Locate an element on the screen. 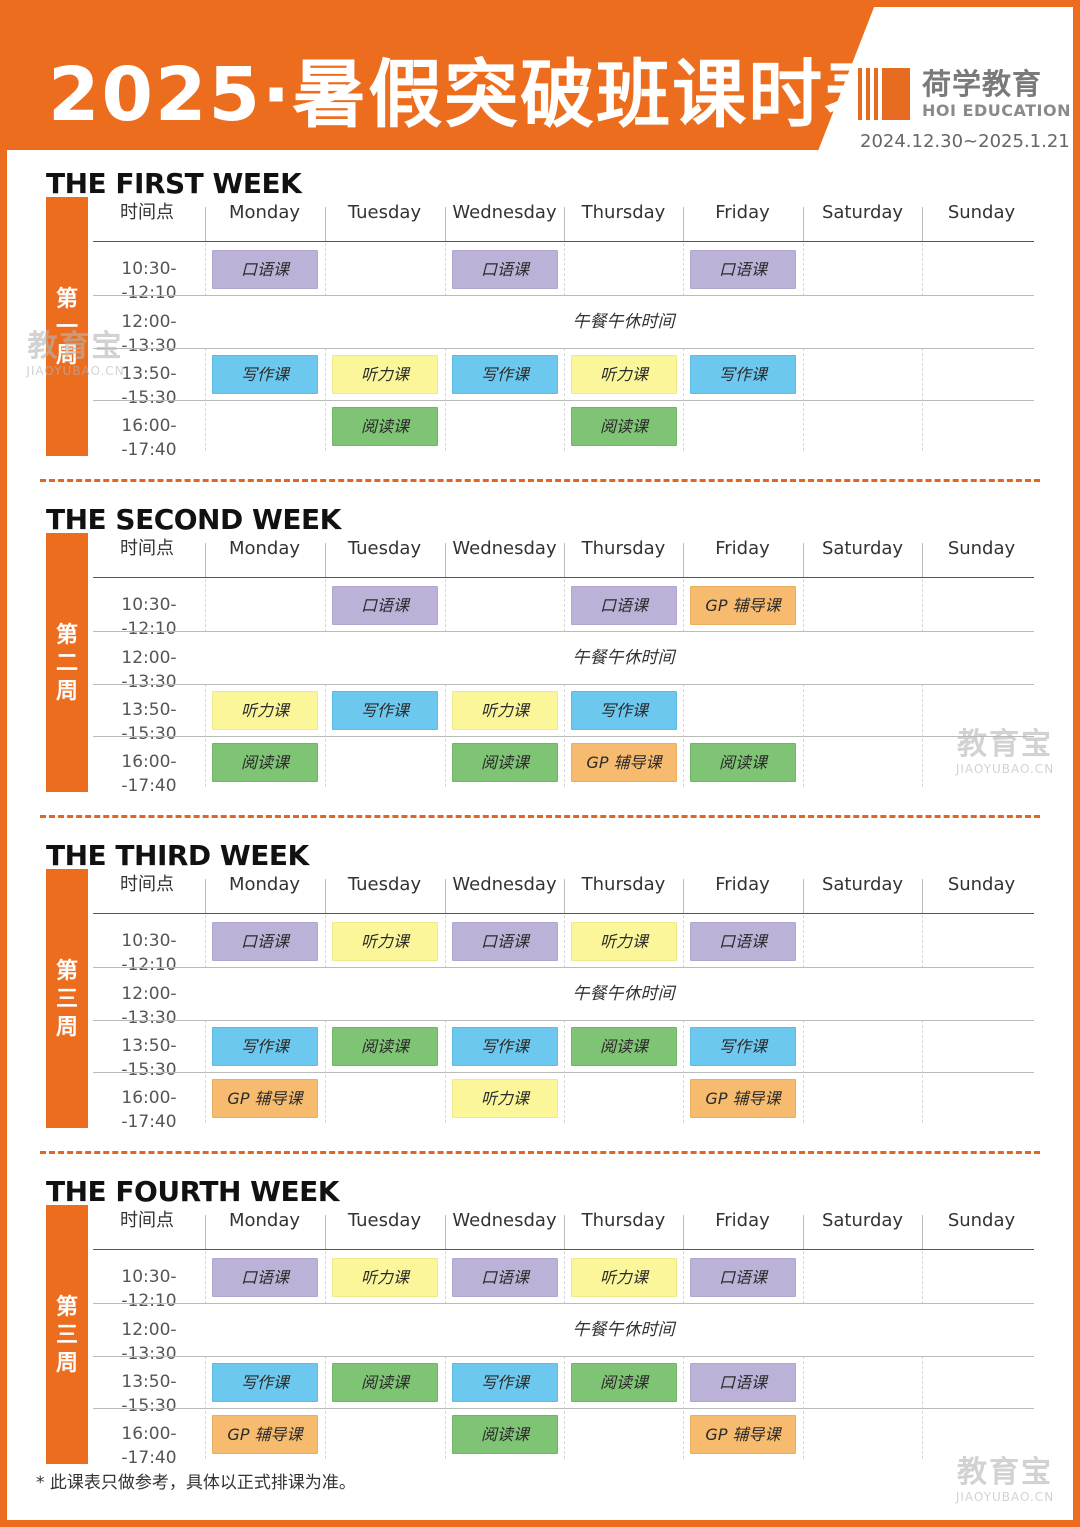  week-label-char: 第 is located at coordinates (66, 299).